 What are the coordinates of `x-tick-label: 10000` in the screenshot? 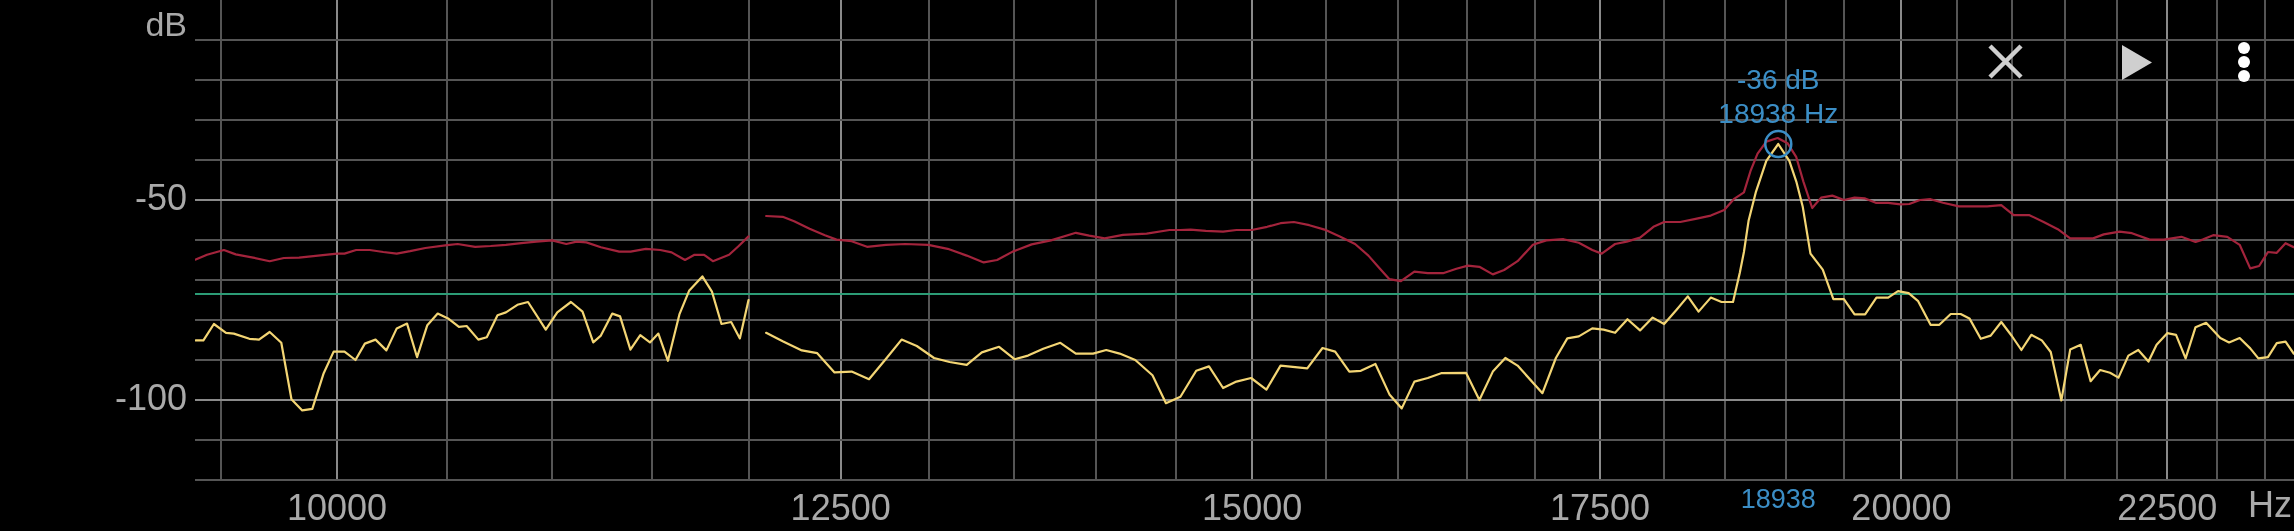 It's located at (337, 507).